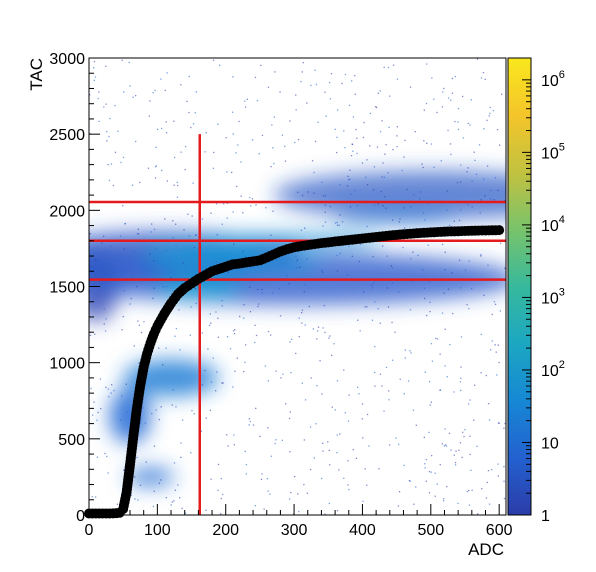 The width and height of the screenshot is (596, 572). What do you see at coordinates (67, 135) in the screenshot?
I see `y-tick-label: 2500` at bounding box center [67, 135].